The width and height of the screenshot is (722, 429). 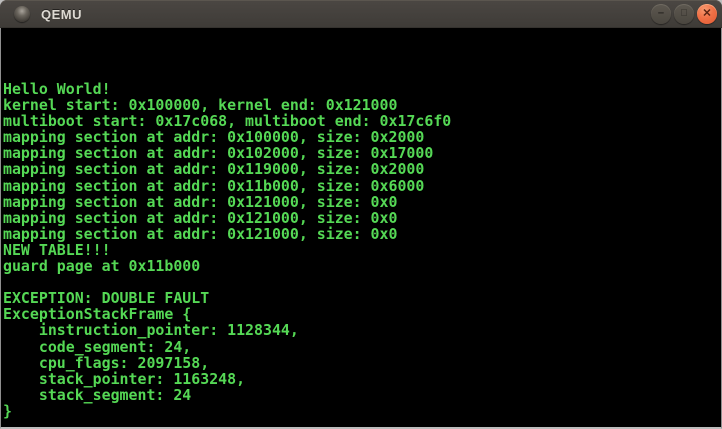 I want to click on maximize-icon: □, so click(x=684, y=13).